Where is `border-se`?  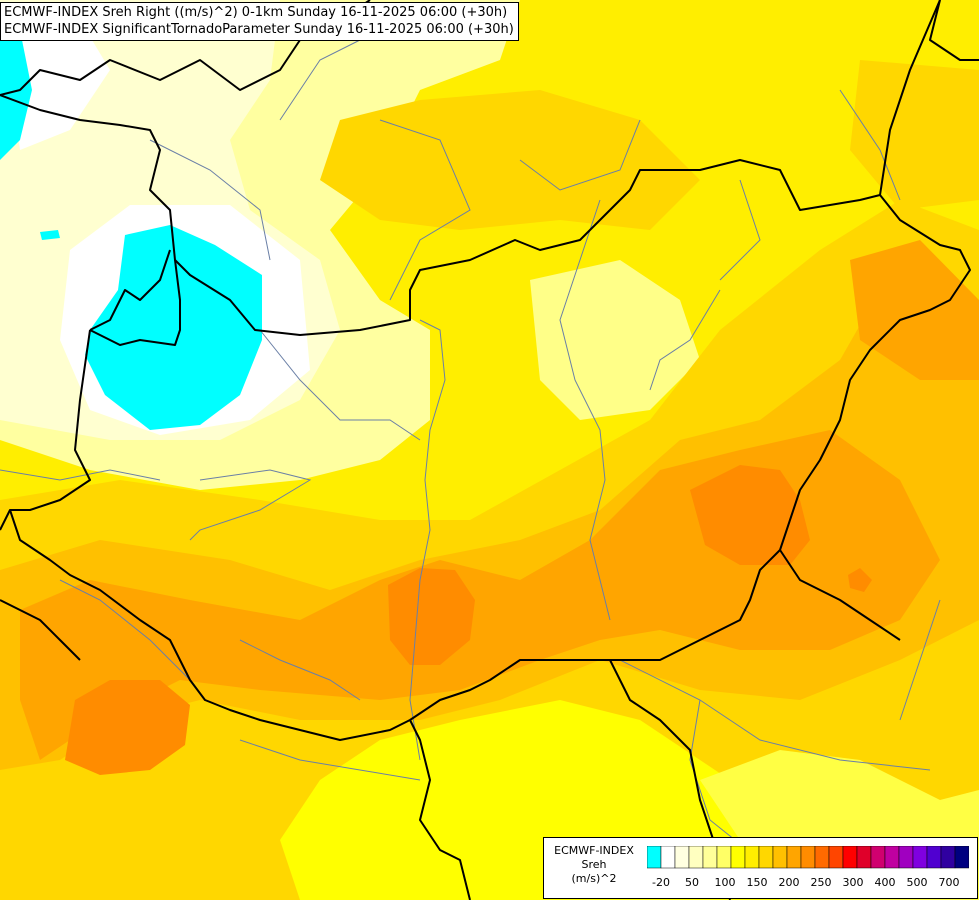
border-se is located at coordinates (840, 595).